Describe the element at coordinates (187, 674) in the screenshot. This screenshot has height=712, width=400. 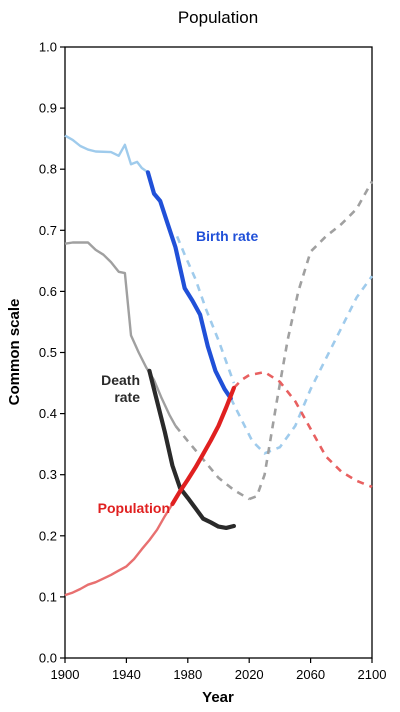
I see `x-tick-label: 1980` at that location.